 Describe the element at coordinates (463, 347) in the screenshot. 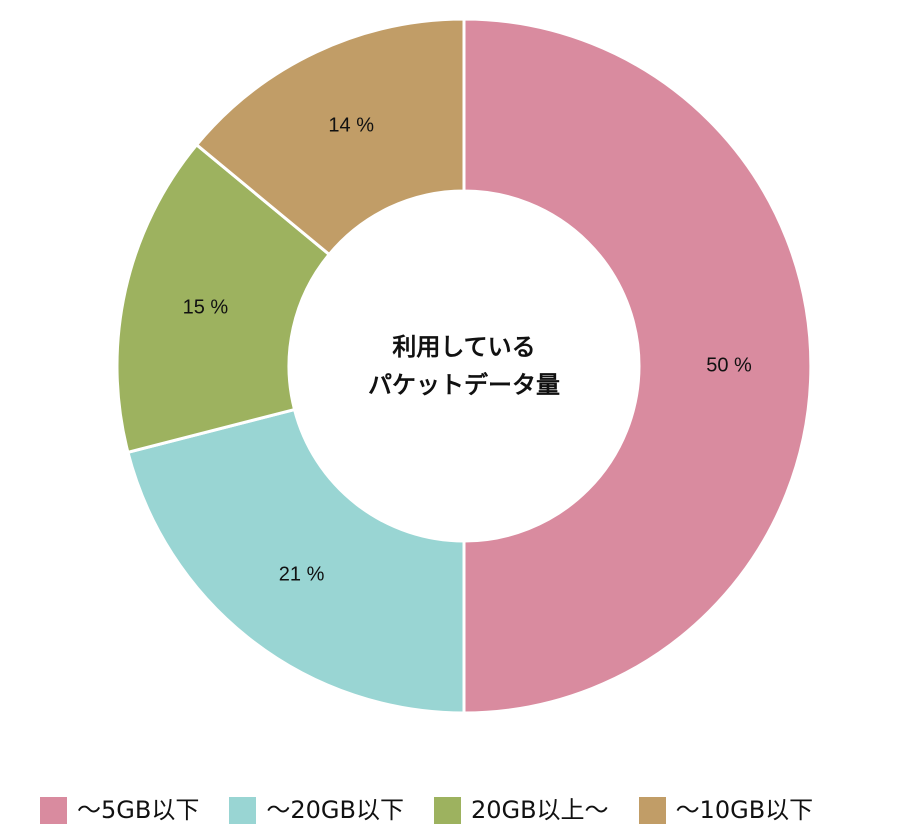

I see `center-title-line-1: 利用している` at that location.